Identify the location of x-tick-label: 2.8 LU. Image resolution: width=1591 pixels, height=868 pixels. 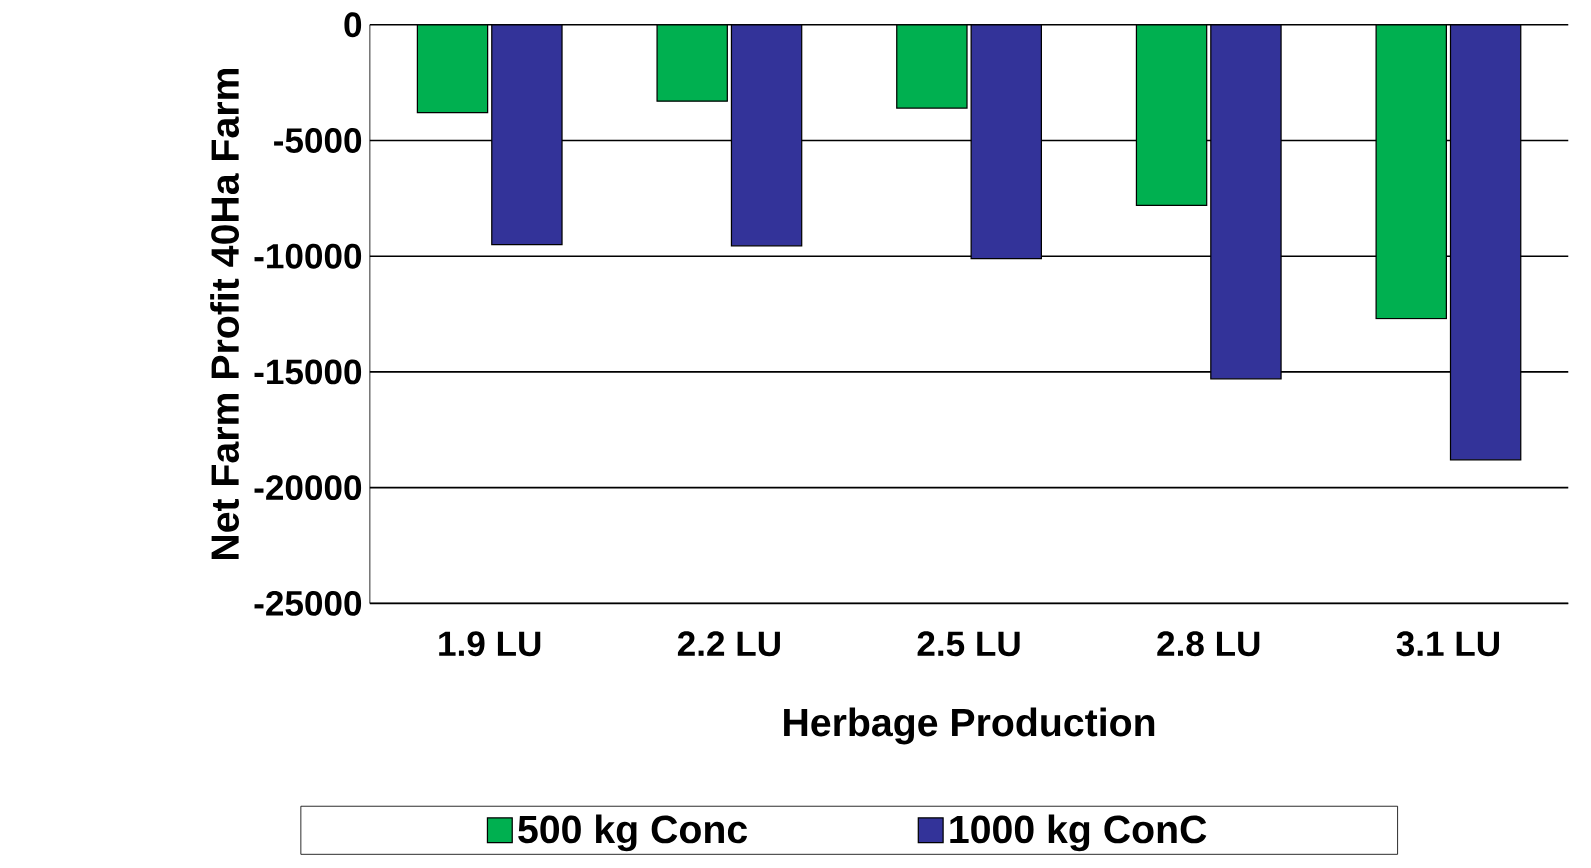
(1208, 644).